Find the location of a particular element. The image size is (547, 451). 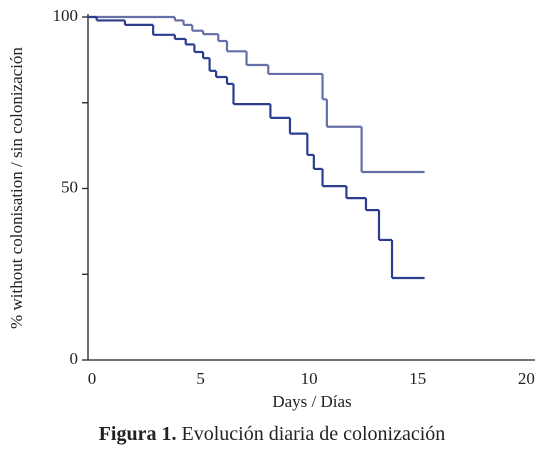

y-tick-label: 100 is located at coordinates (66, 15).